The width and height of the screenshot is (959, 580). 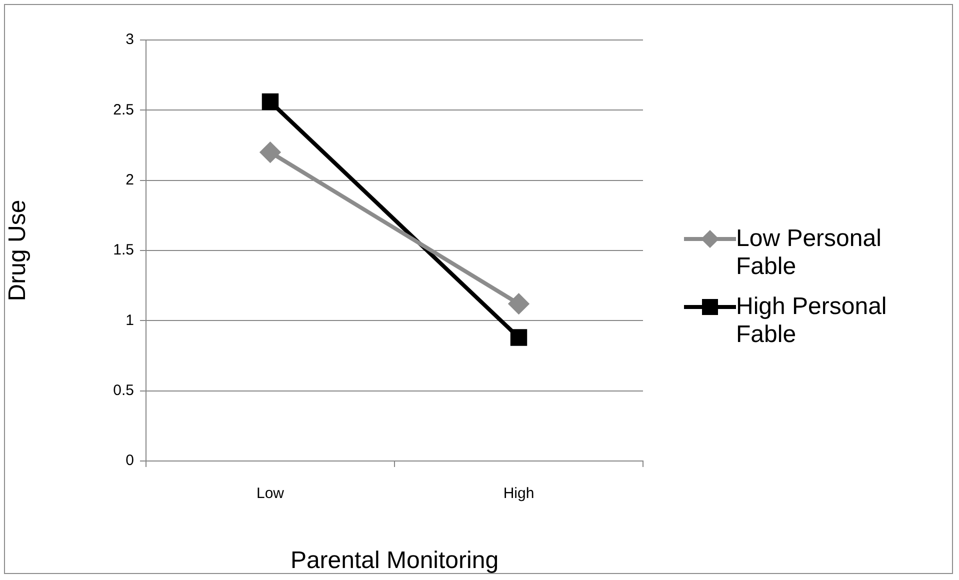 I want to click on y-tick-label: 1, so click(x=130, y=320).